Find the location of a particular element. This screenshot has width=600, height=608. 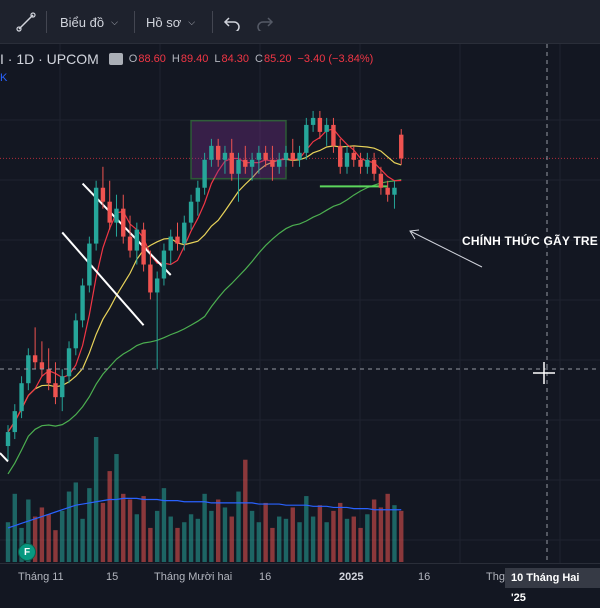

line-tool-button is located at coordinates (26, 22).